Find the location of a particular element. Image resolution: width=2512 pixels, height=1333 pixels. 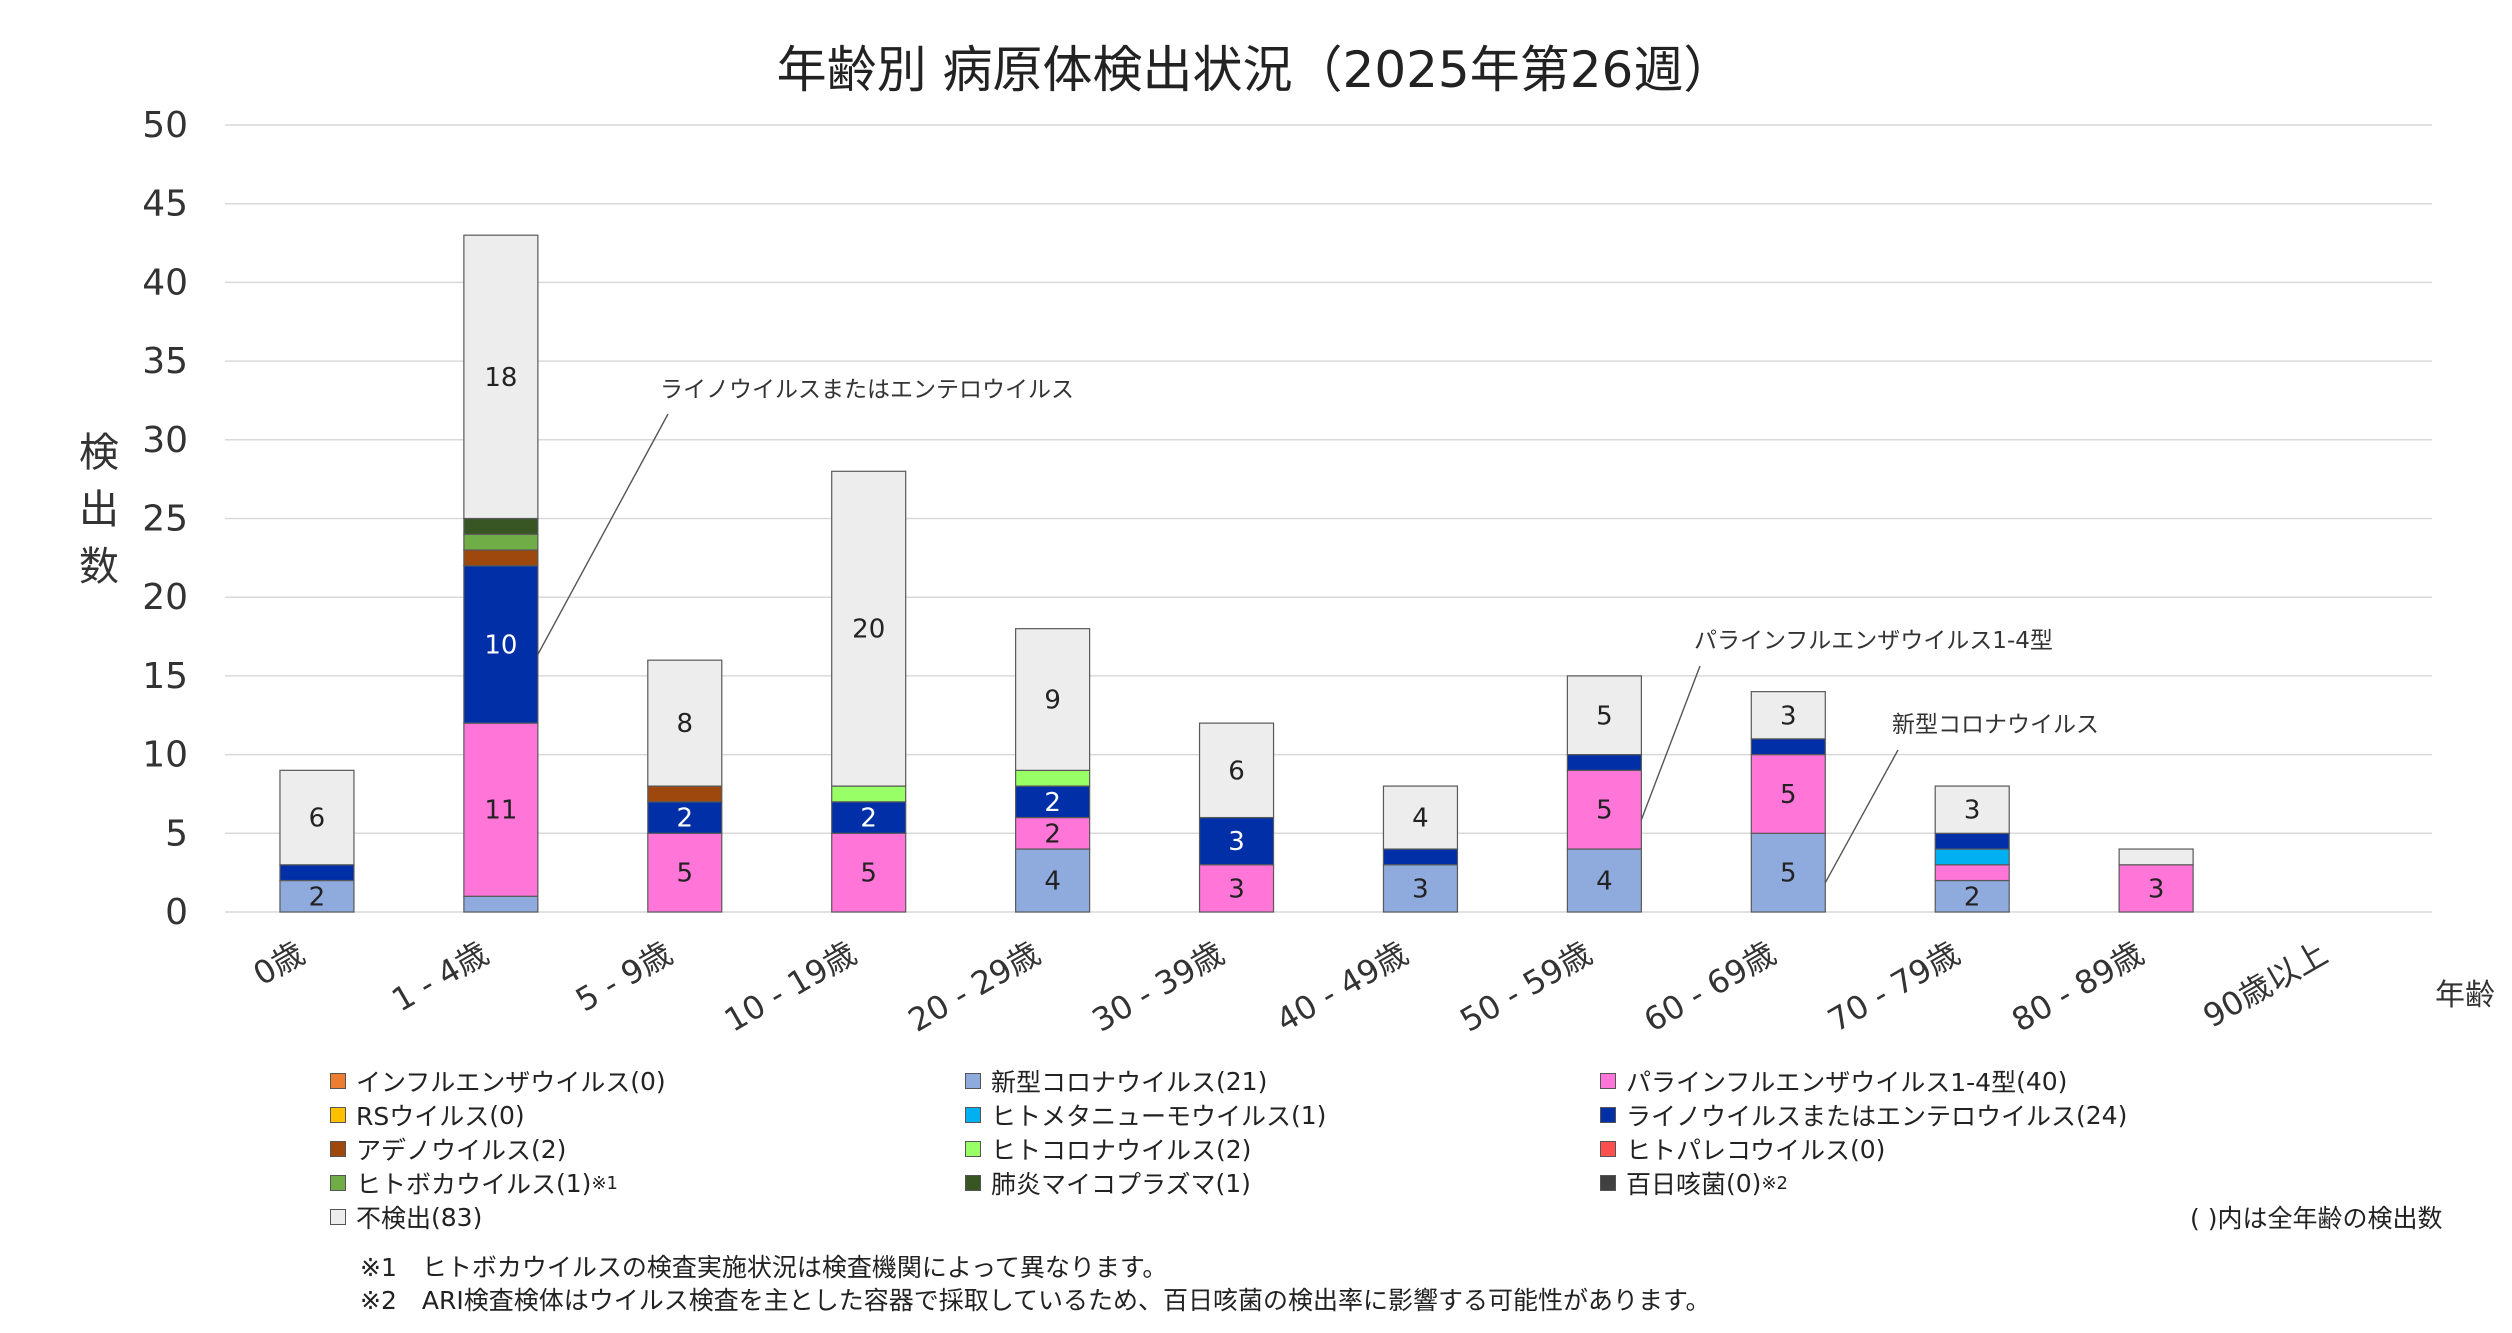

y-tick-label: 30 is located at coordinates (165, 440).